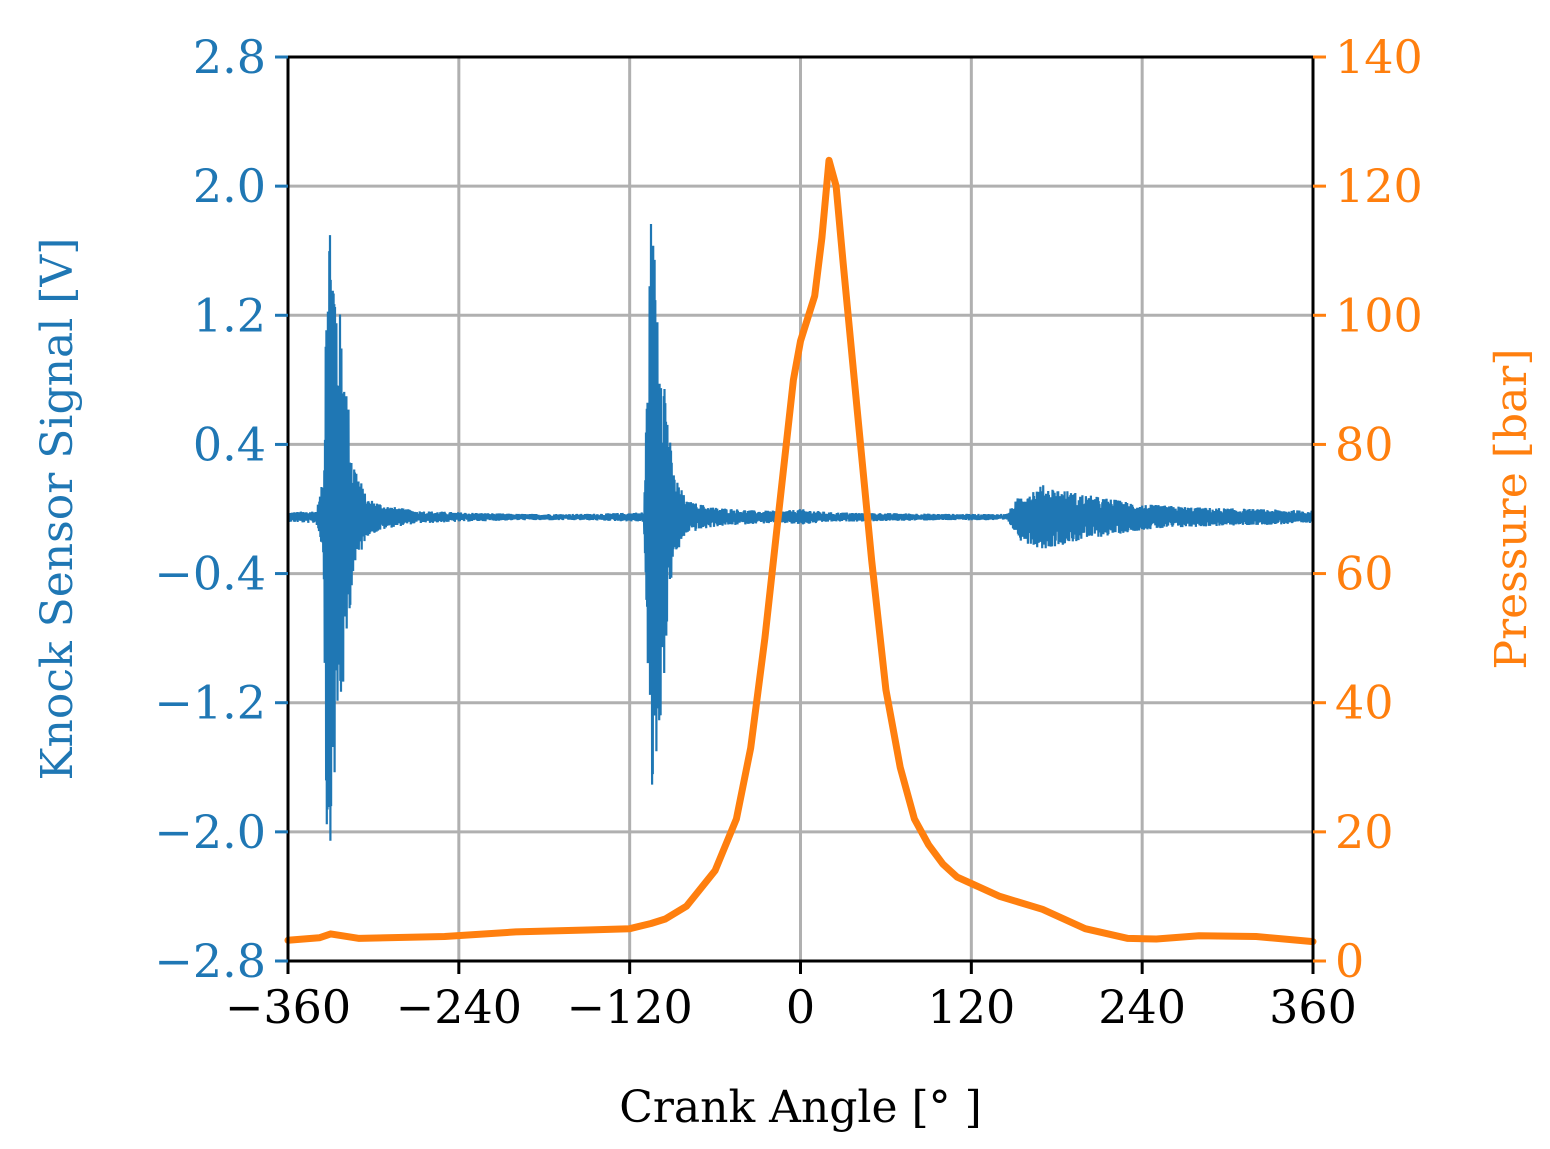 Image resolution: width=1550 pixels, height=1149 pixels. I want to click on x-tick-label: 120, so click(971, 1007).